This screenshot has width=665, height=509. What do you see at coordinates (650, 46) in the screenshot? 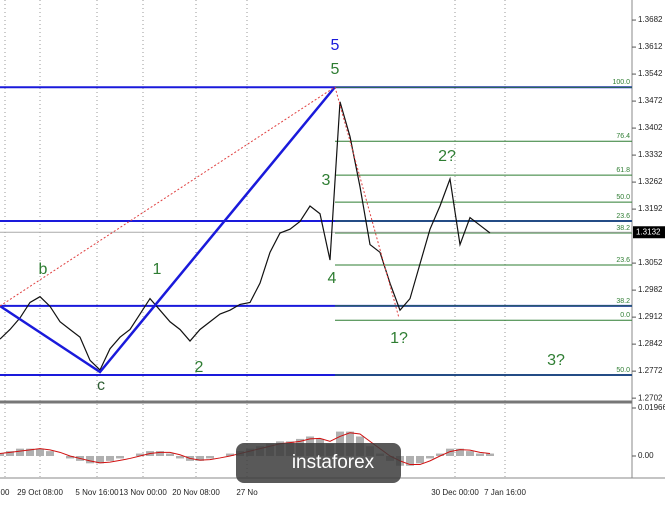
I see `y-tick-label: 1.3612` at bounding box center [650, 46].